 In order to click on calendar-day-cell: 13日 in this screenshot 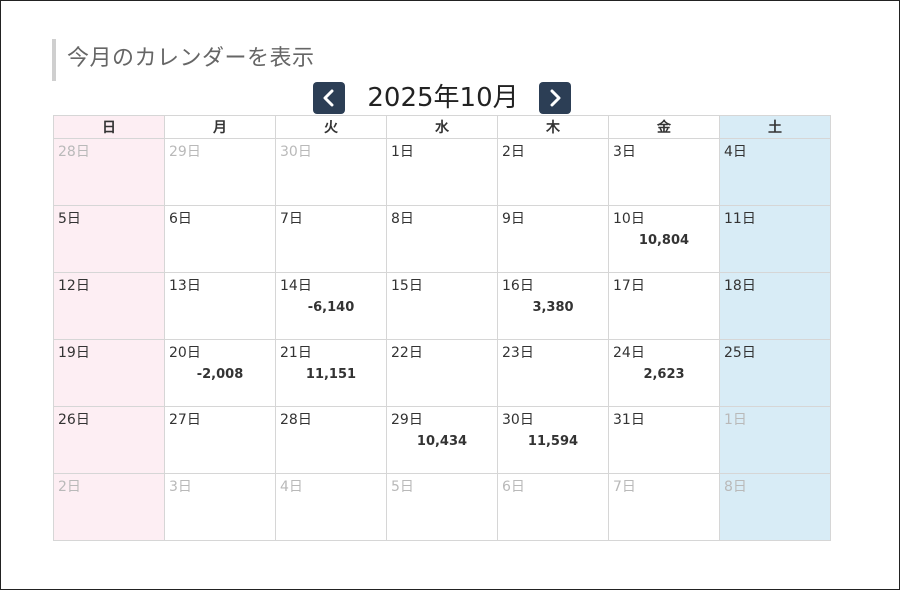, I will do `click(220, 306)`.